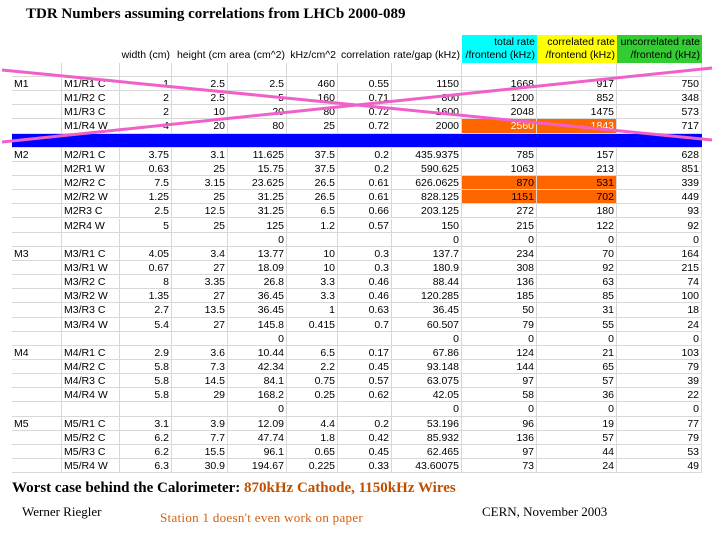 The width and height of the screenshot is (720, 540). Describe the element at coordinates (145, 55) in the screenshot. I see `header-label: width (cm)` at that location.